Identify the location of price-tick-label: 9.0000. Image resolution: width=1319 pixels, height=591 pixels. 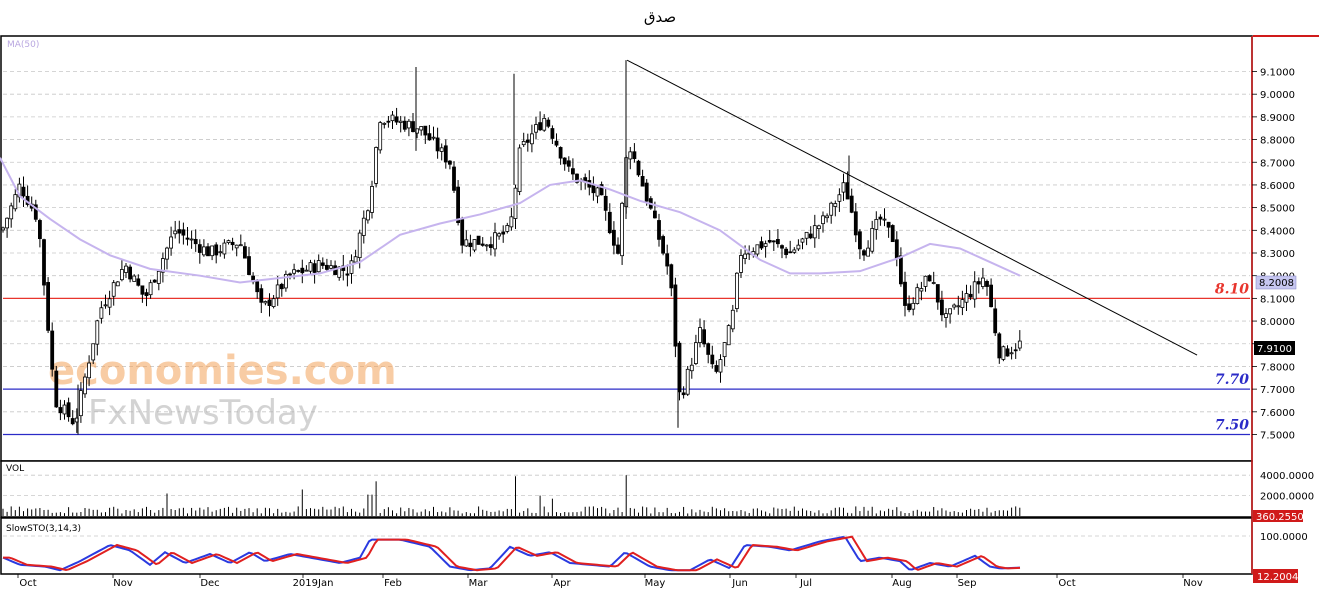
(1277, 95).